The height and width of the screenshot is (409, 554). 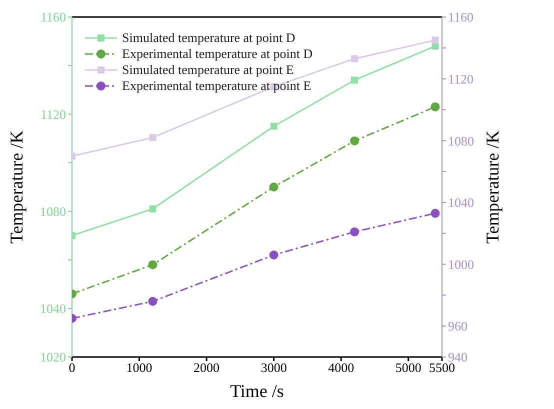 What do you see at coordinates (461, 140) in the screenshot?
I see `y2-tick-label: 1080` at bounding box center [461, 140].